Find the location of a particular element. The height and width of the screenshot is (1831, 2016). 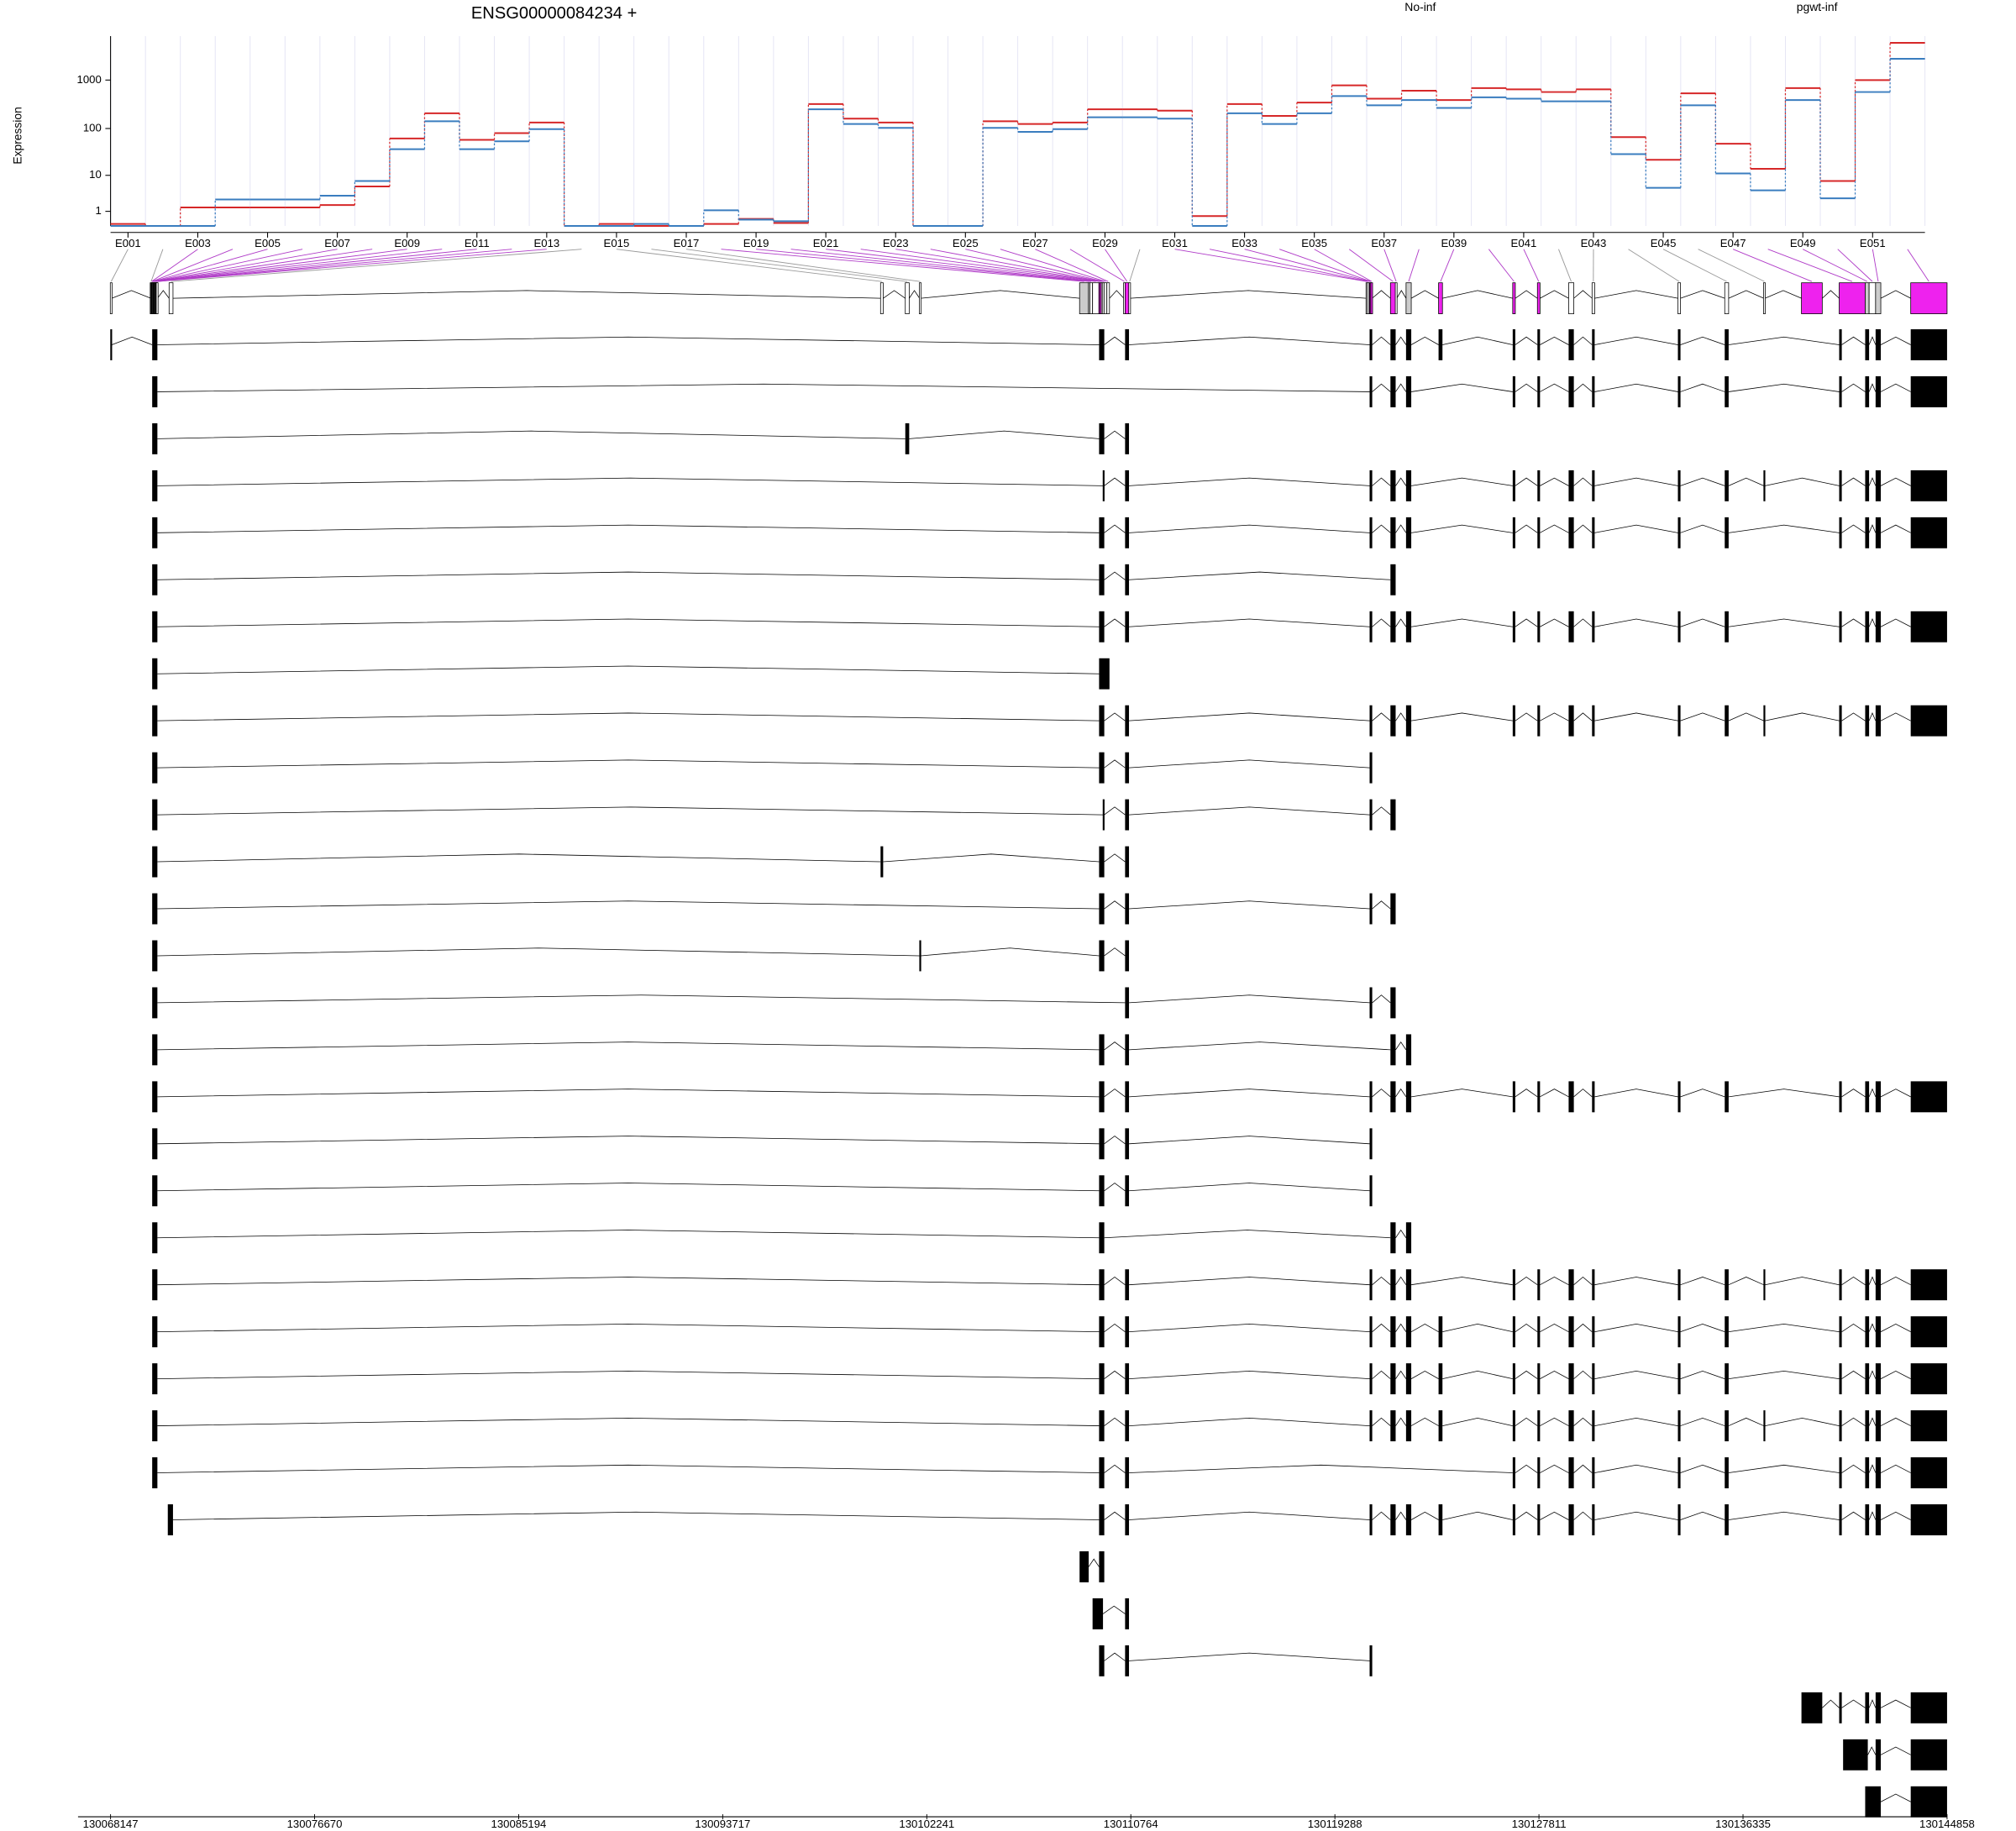

legend-entry: pgwt-inf is located at coordinates (1817, 6).